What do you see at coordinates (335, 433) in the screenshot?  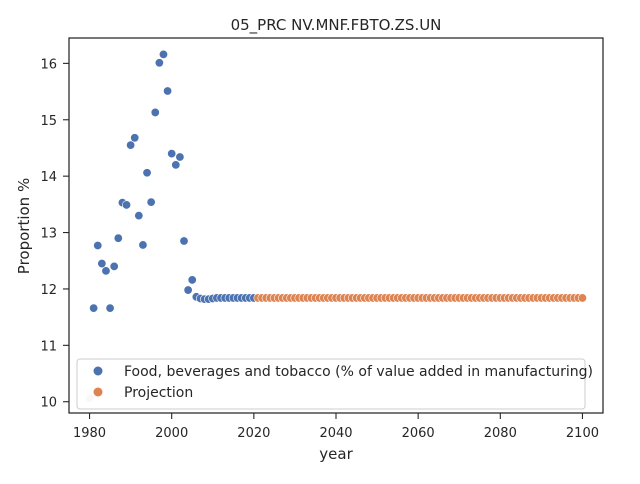 I see `x-tick-label: 2040` at bounding box center [335, 433].